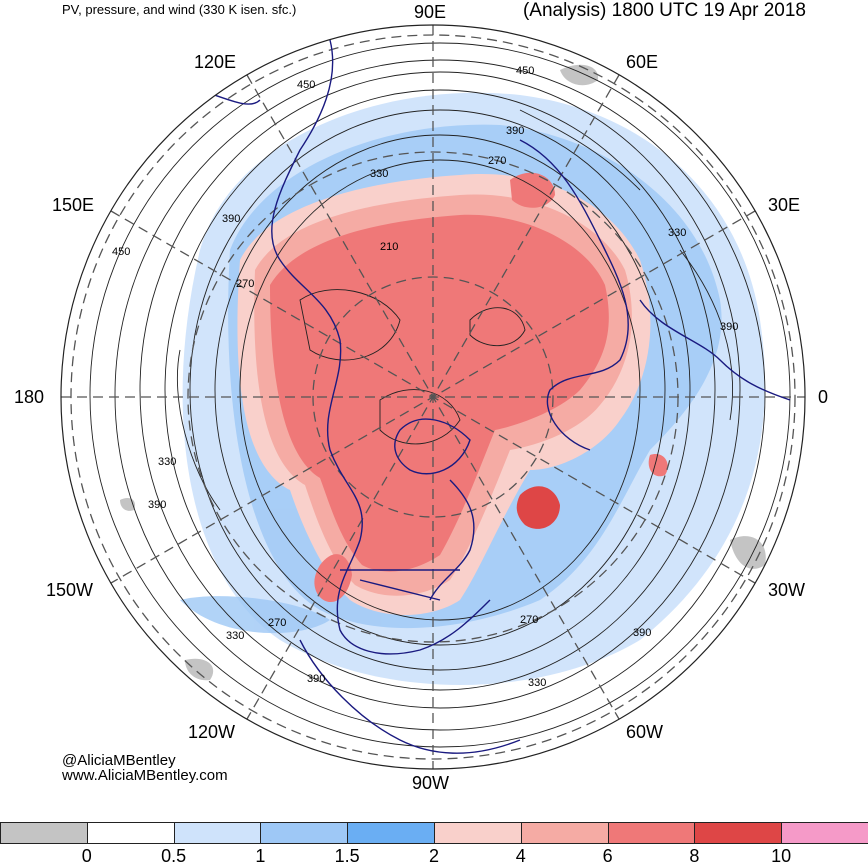  I want to click on colorbar-tick-label: 1, so click(260, 856).